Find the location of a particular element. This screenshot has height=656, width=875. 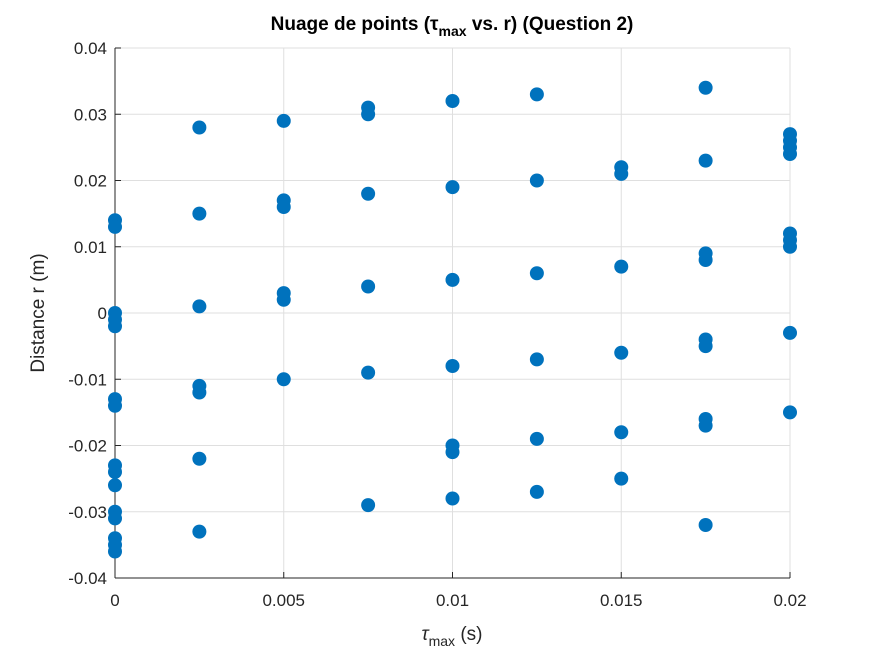

y-tick-label: -0.01 is located at coordinates (87, 379).